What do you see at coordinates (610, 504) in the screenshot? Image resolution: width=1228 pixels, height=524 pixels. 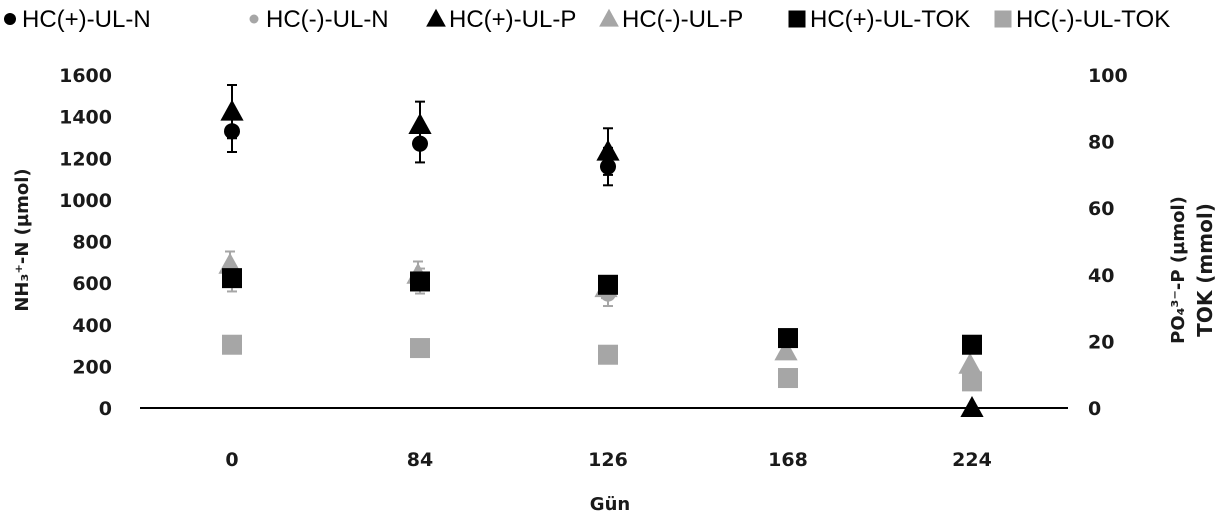 I see `x-axis-title: Gün` at bounding box center [610, 504].